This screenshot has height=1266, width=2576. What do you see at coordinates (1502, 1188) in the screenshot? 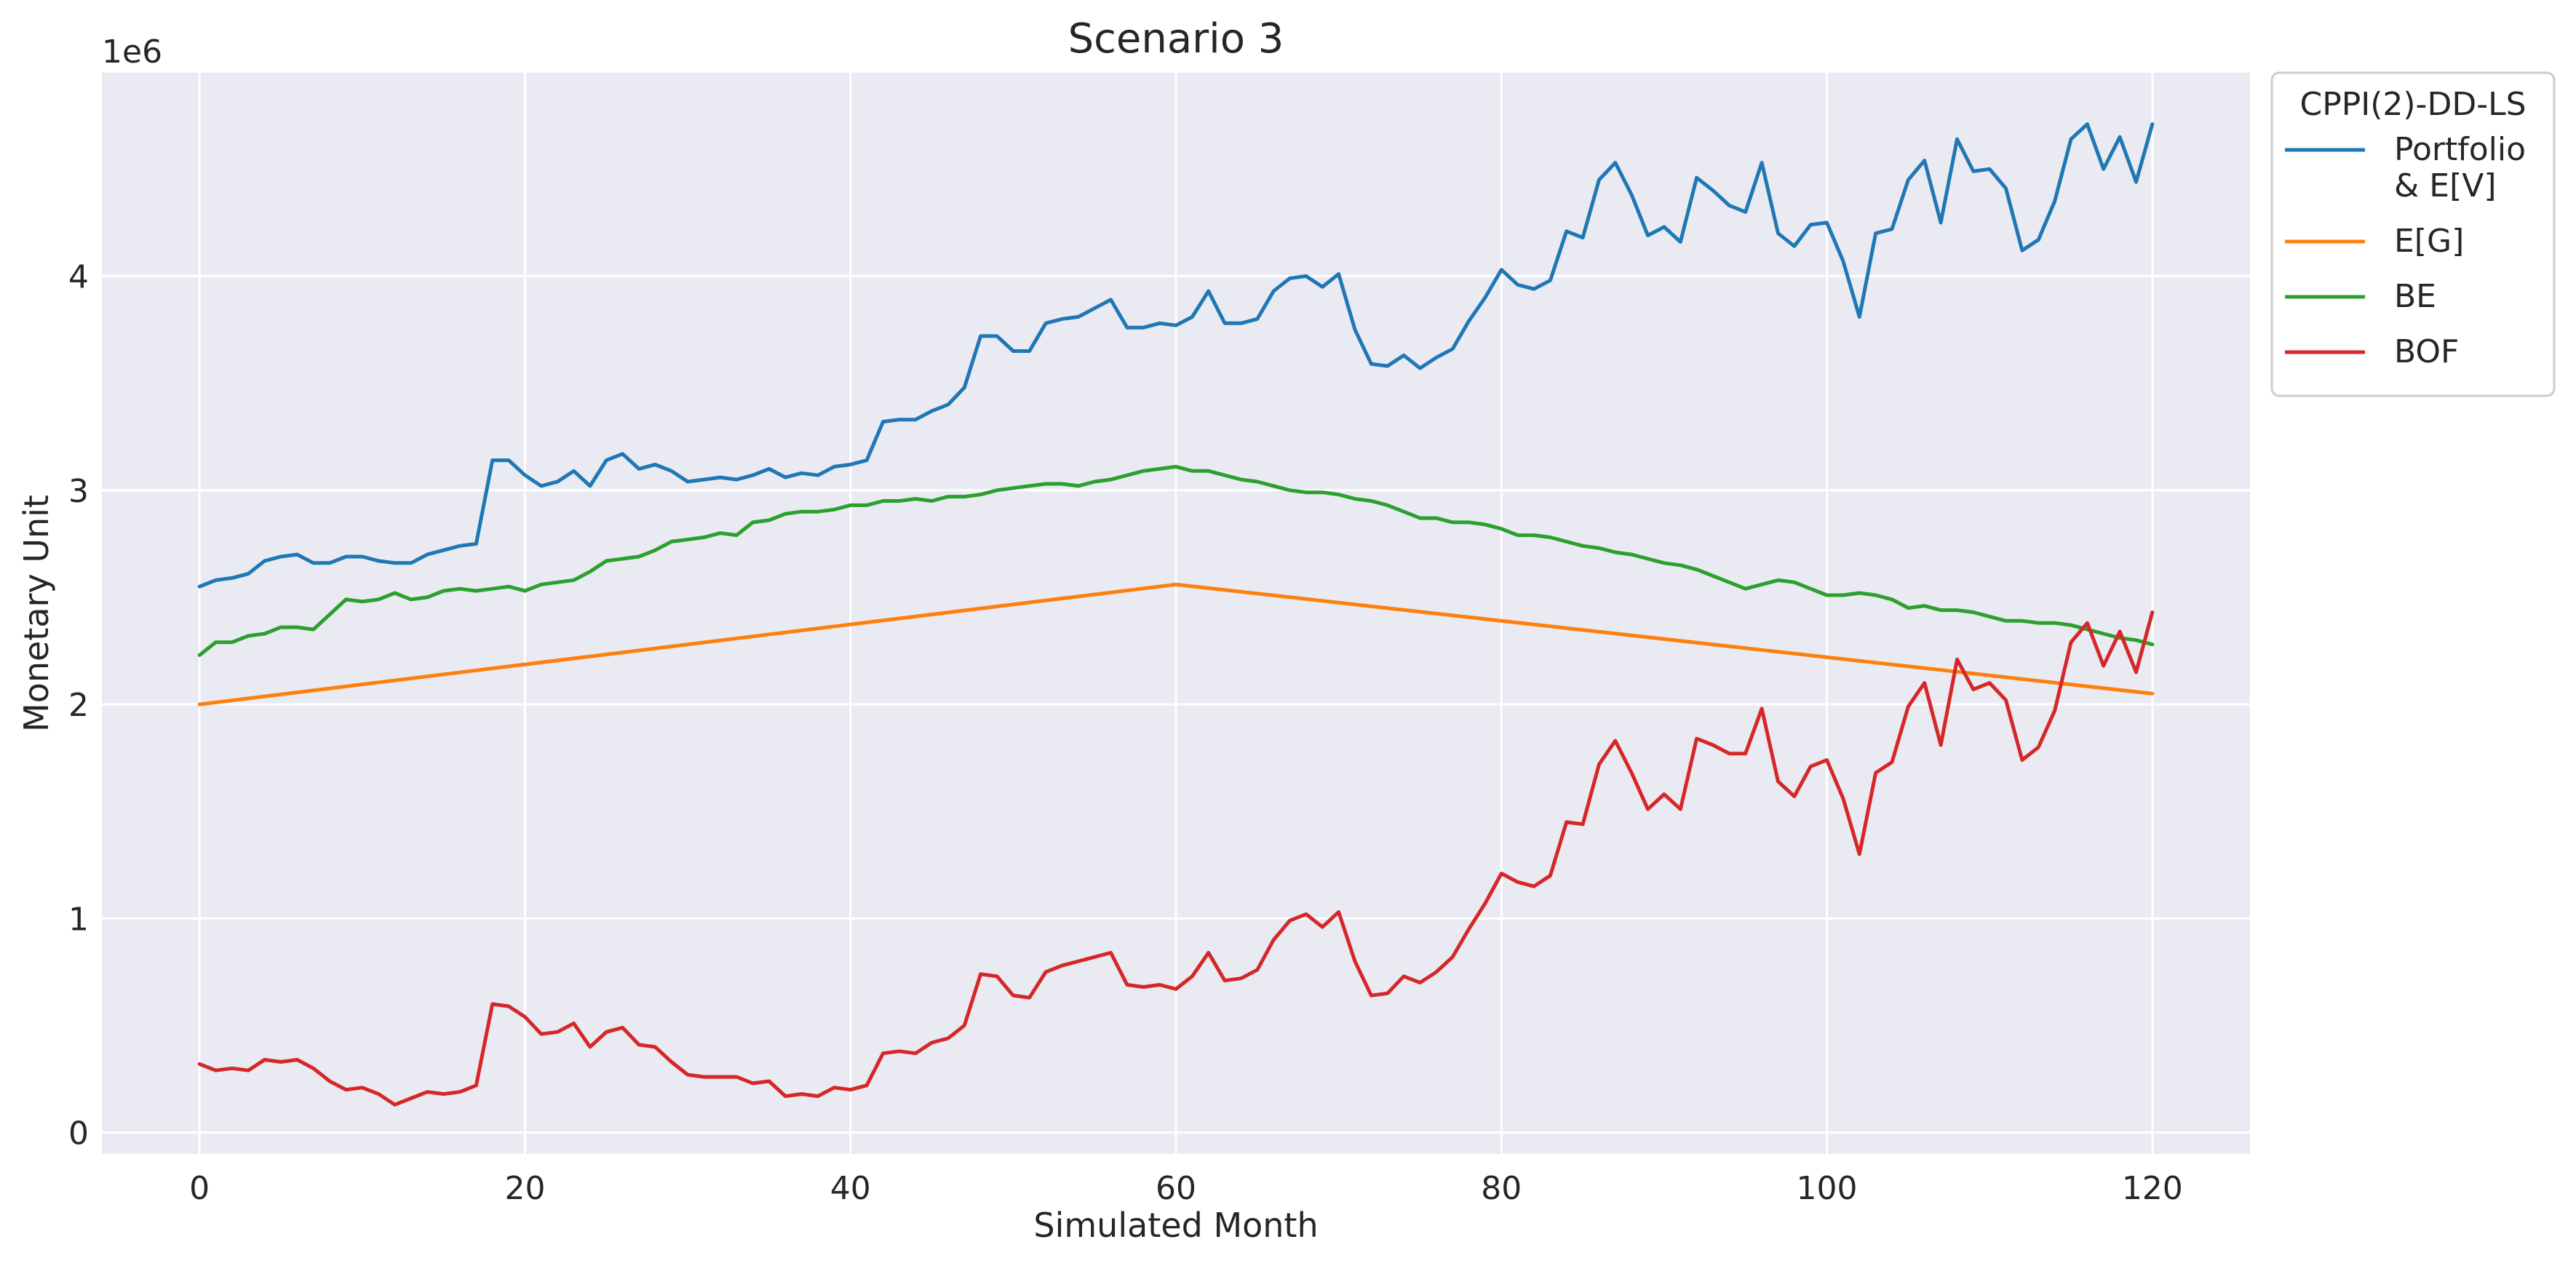
I see `x-tick-label: 80` at bounding box center [1502, 1188].